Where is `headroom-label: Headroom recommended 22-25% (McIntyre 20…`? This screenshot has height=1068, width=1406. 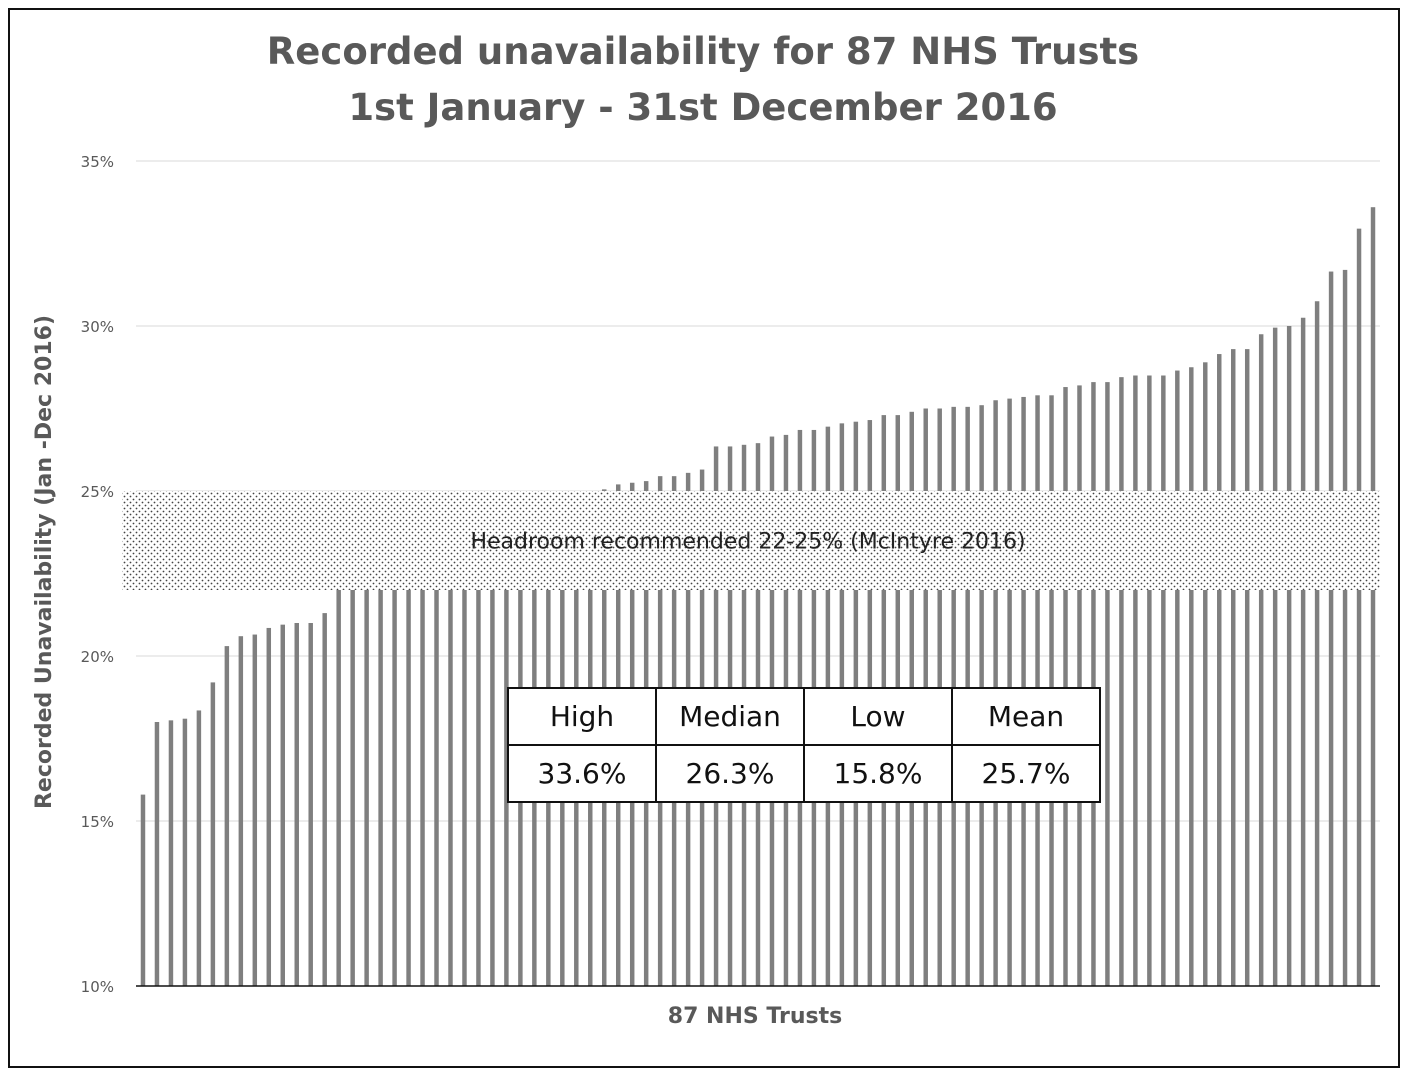
headroom-label: Headroom recommended 22-25% (McIntyre 20… is located at coordinates (747, 542).